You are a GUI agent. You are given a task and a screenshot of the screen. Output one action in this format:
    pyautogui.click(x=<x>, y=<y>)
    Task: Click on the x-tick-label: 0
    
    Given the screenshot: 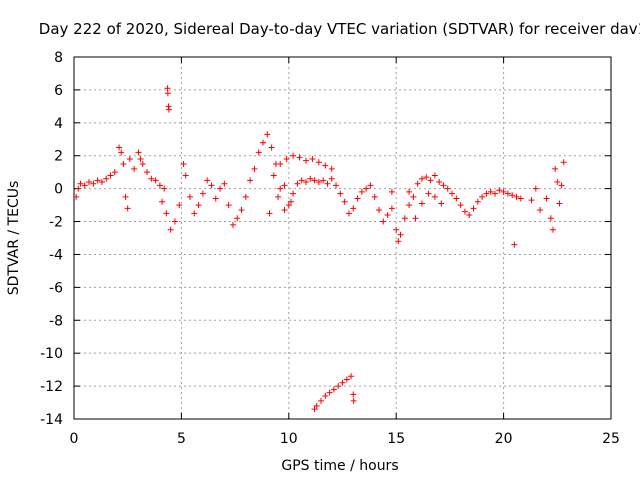 What is the action you would take?
    pyautogui.click(x=74, y=439)
    